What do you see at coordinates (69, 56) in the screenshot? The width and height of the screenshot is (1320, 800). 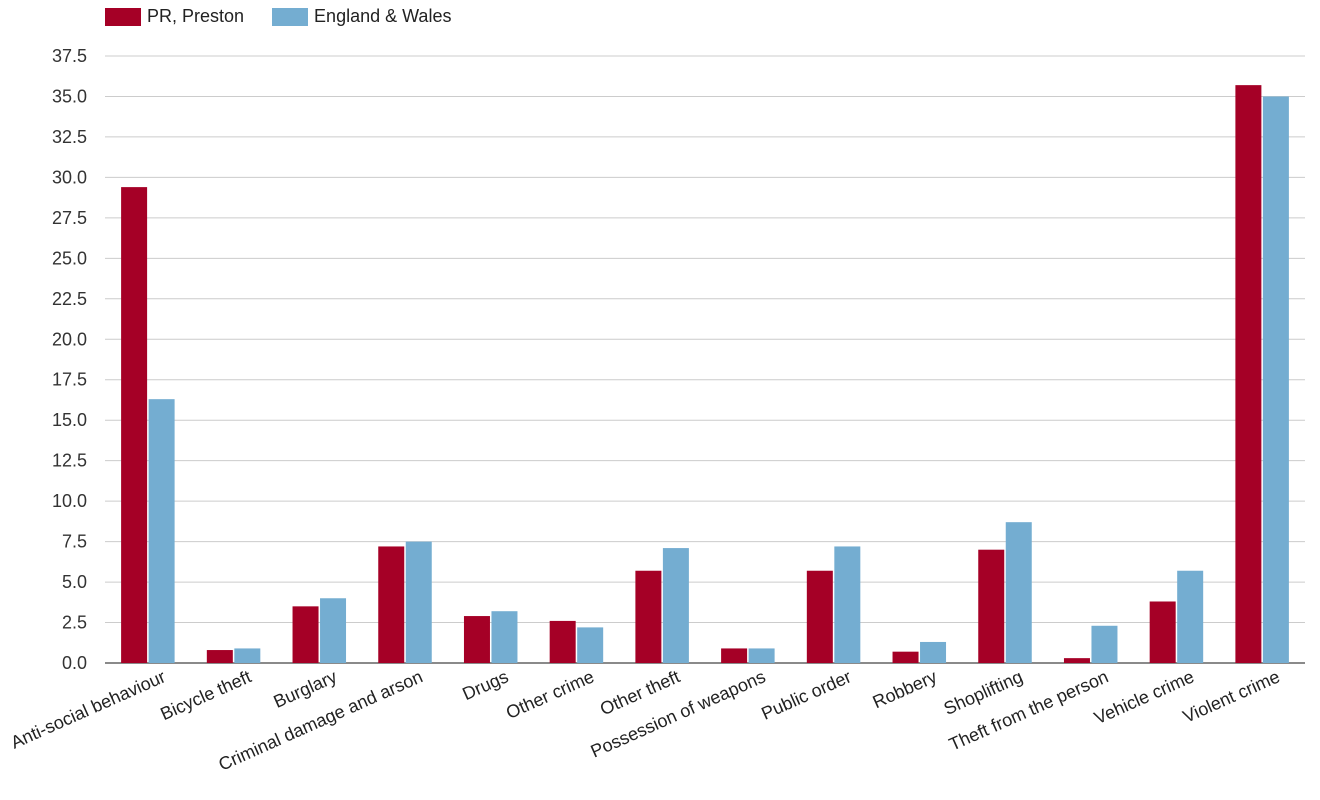 I see `y-tick-label: 37.5` at bounding box center [69, 56].